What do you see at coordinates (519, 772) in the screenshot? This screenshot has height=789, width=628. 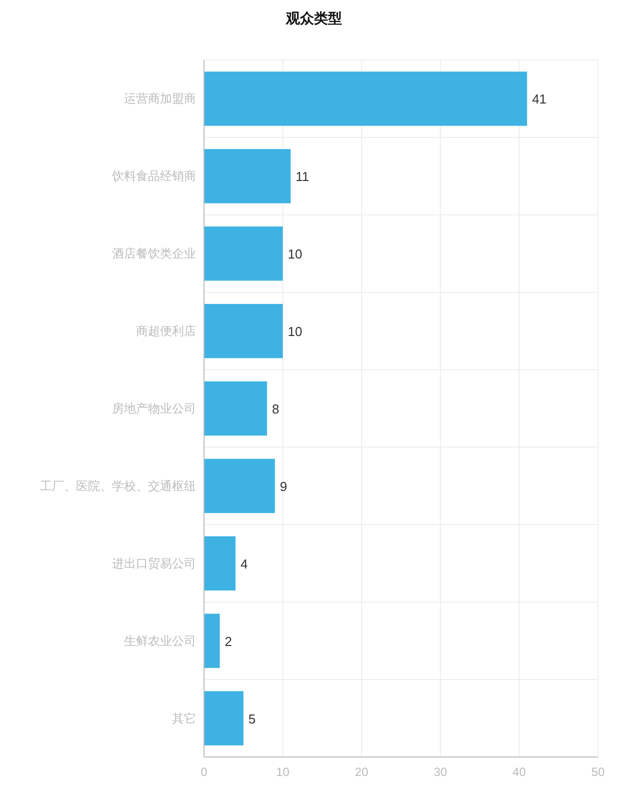 I see `x-tick-label: 40` at bounding box center [519, 772].